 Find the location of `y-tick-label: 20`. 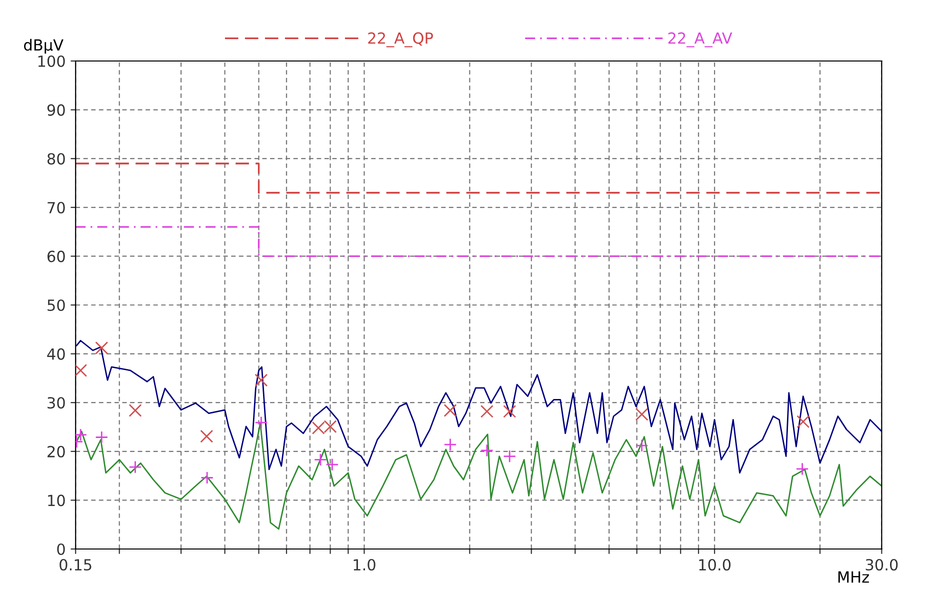

y-tick-label: 20 is located at coordinates (56, 452).